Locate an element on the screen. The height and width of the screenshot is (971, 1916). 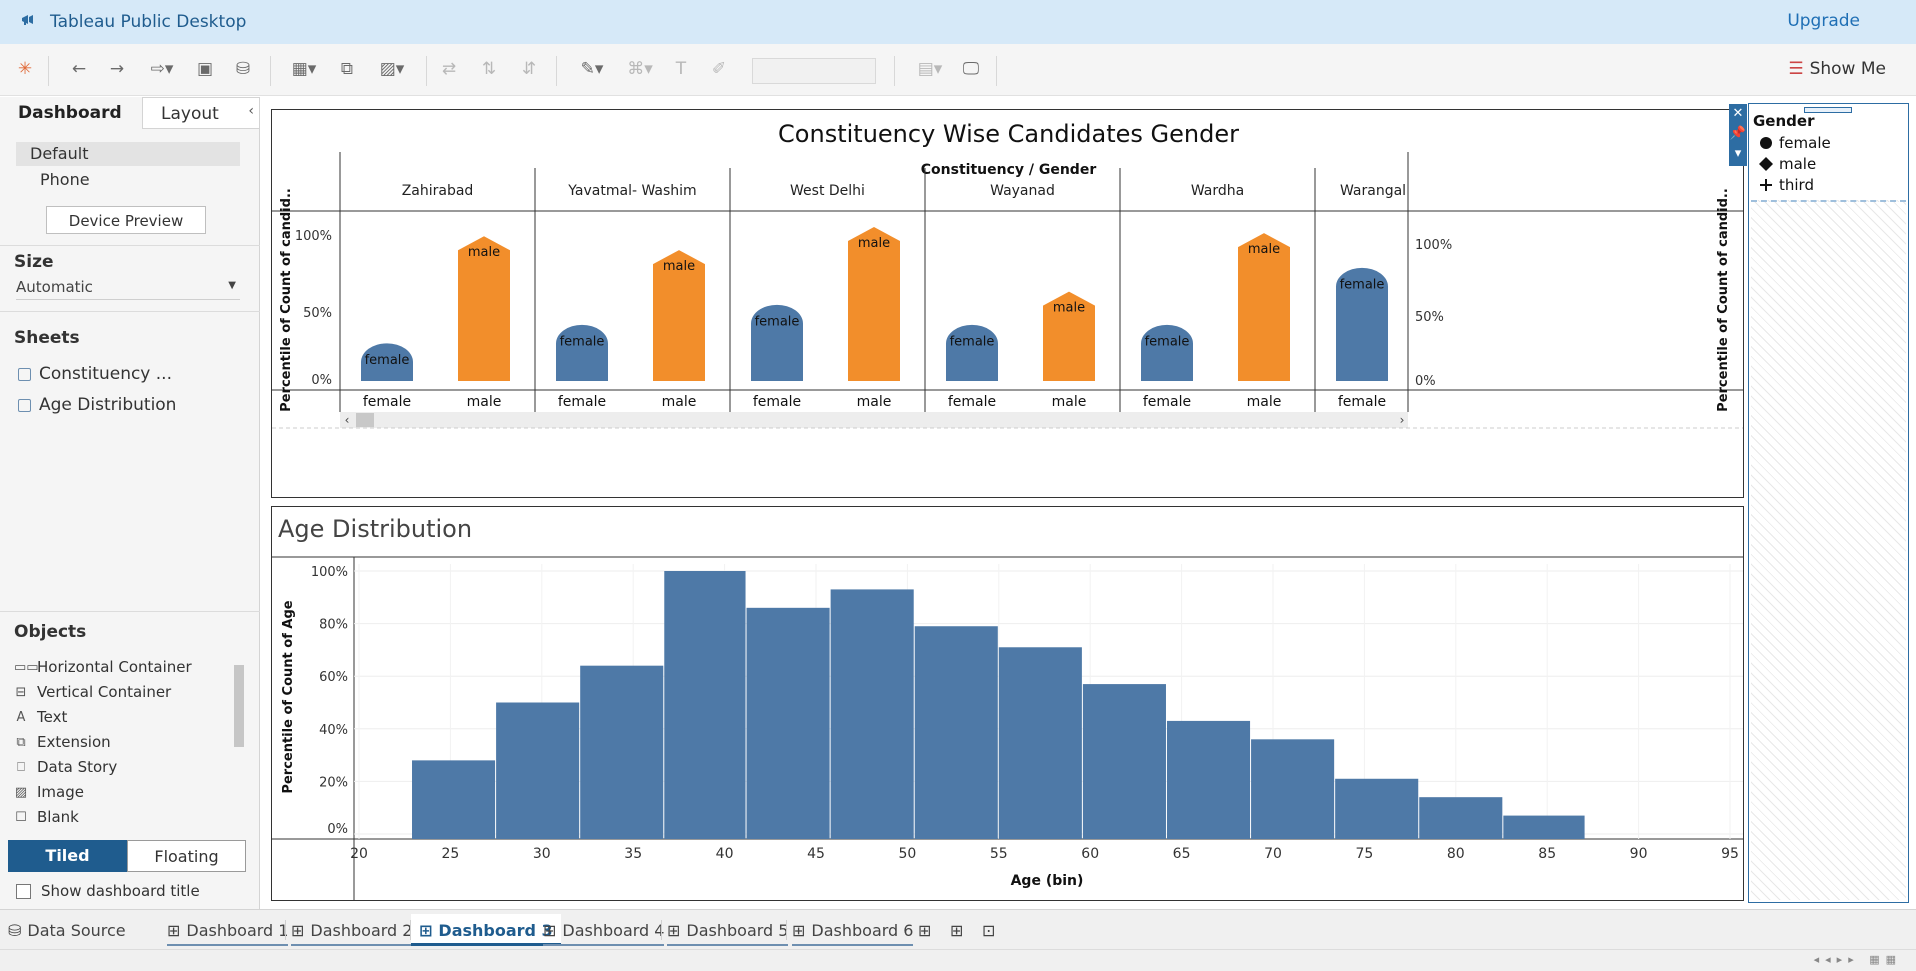
tab-dashboard-3: ⊞ Dashboard 3 is located at coordinates (486, 930).